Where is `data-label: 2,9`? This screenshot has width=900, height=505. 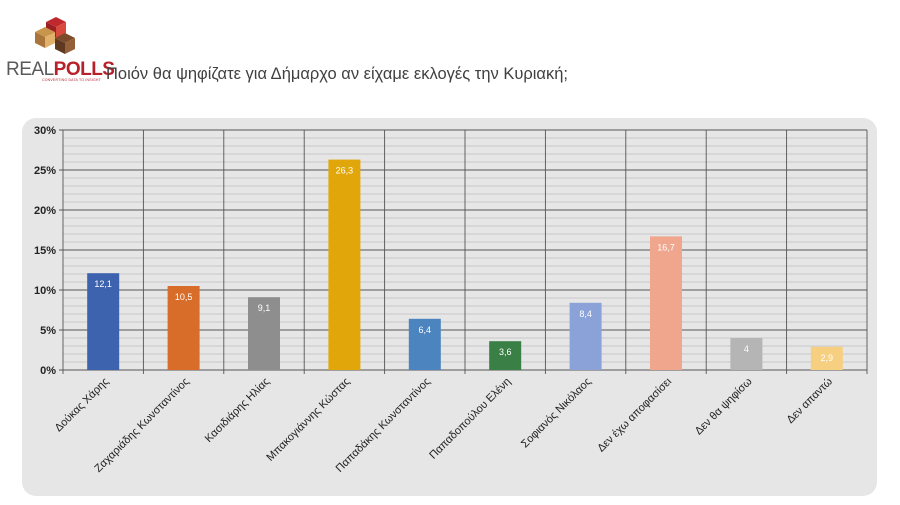
data-label: 2,9 is located at coordinates (827, 358).